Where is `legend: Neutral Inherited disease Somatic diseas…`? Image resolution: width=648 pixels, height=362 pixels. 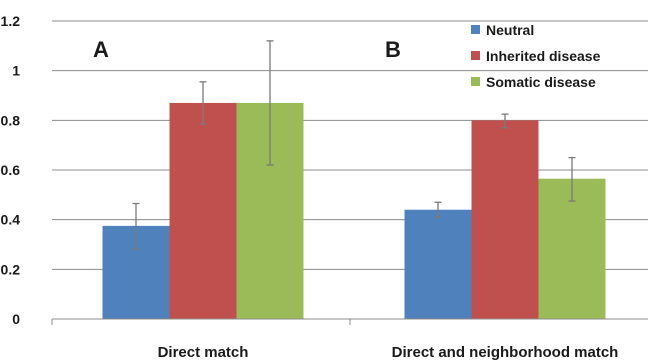 legend: Neutral Inherited disease Somatic diseas… is located at coordinates (536, 56).